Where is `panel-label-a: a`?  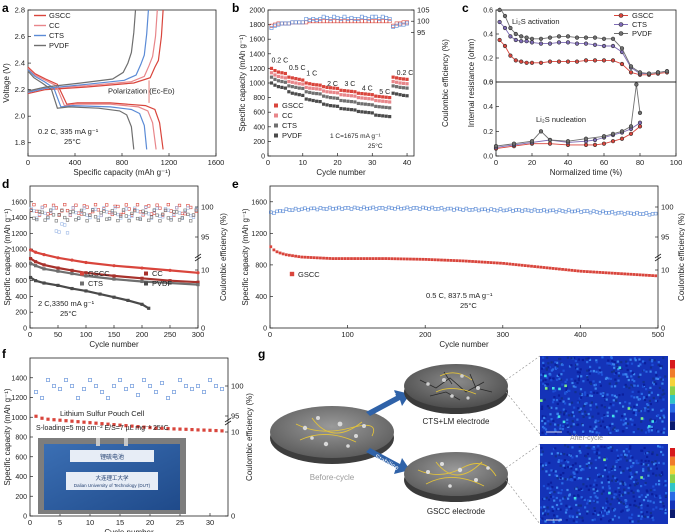 panel-label-a: a is located at coordinates (5, 8).